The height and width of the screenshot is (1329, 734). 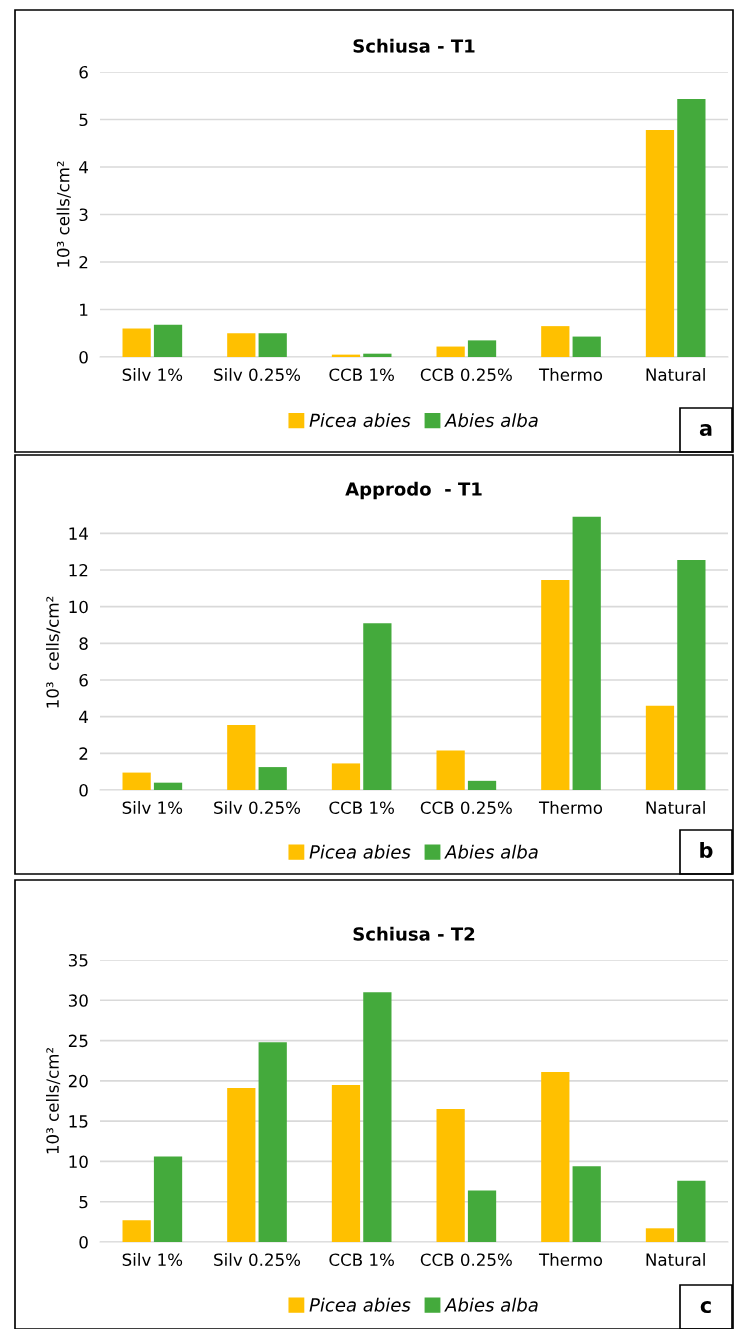 What do you see at coordinates (414, 933) in the screenshot?
I see `chart-title: Schiusa - T2` at bounding box center [414, 933].